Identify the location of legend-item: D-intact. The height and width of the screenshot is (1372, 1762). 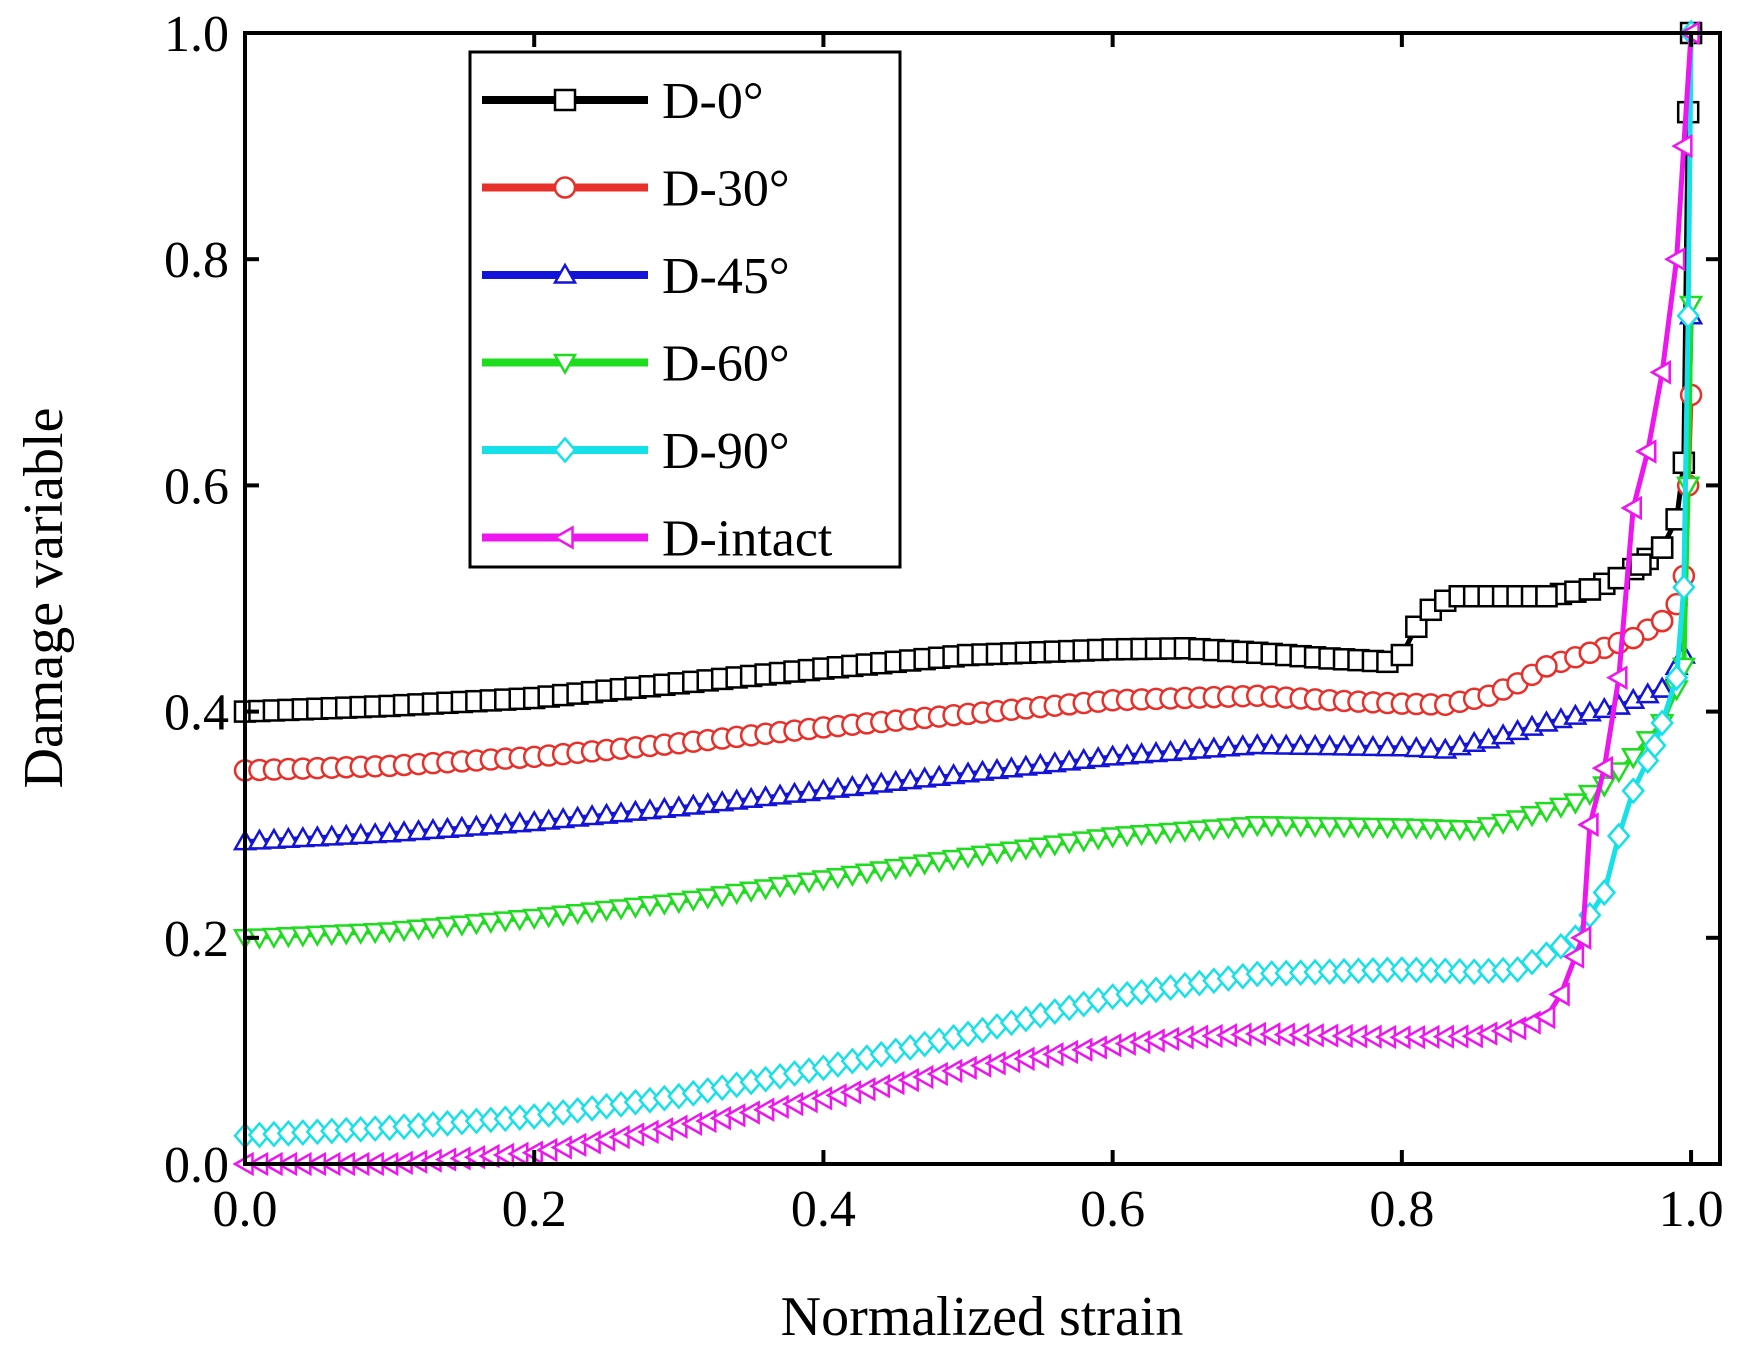
(657, 539).